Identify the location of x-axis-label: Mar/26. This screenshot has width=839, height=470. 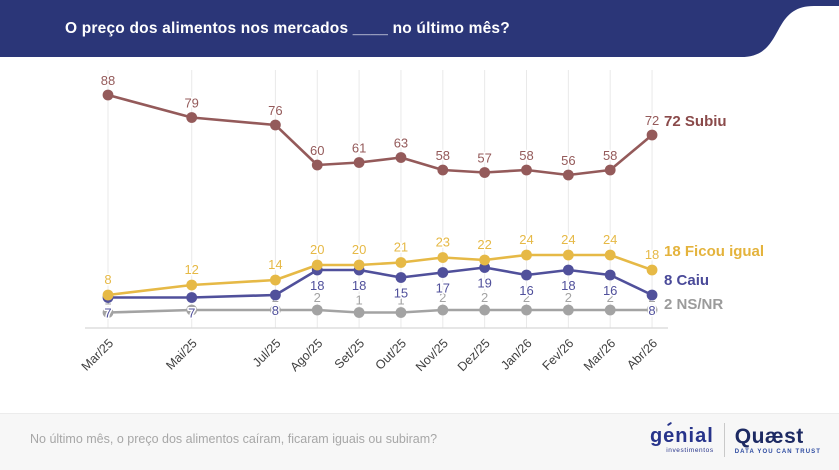
(599, 354).